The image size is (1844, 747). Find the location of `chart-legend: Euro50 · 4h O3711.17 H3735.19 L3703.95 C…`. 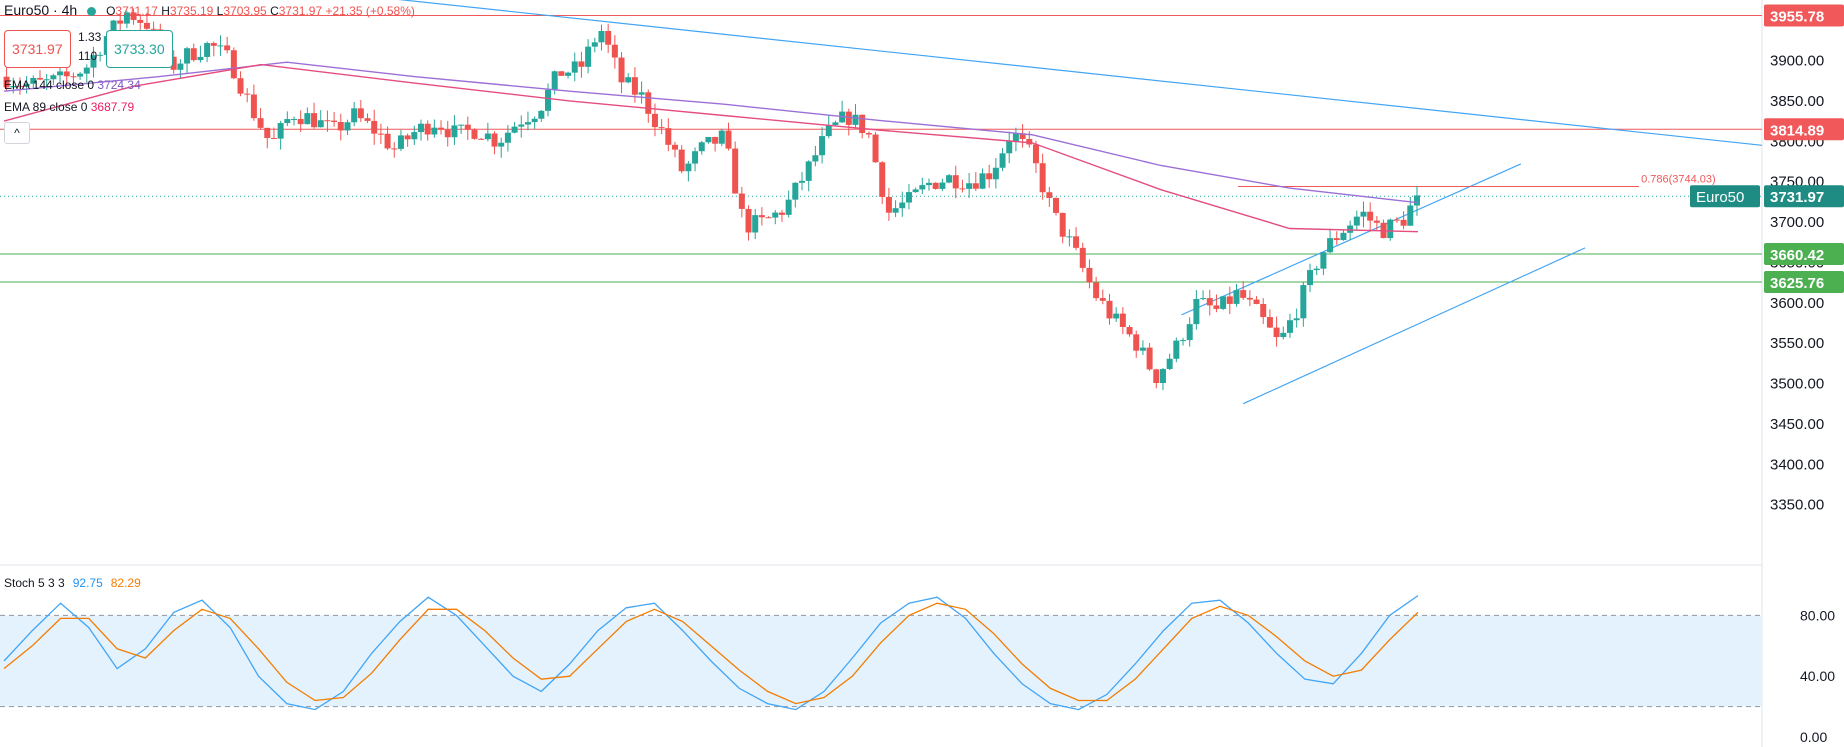

chart-legend: Euro50 · 4h O3711.17 H3735.19 L3703.95 C… is located at coordinates (209, 10).